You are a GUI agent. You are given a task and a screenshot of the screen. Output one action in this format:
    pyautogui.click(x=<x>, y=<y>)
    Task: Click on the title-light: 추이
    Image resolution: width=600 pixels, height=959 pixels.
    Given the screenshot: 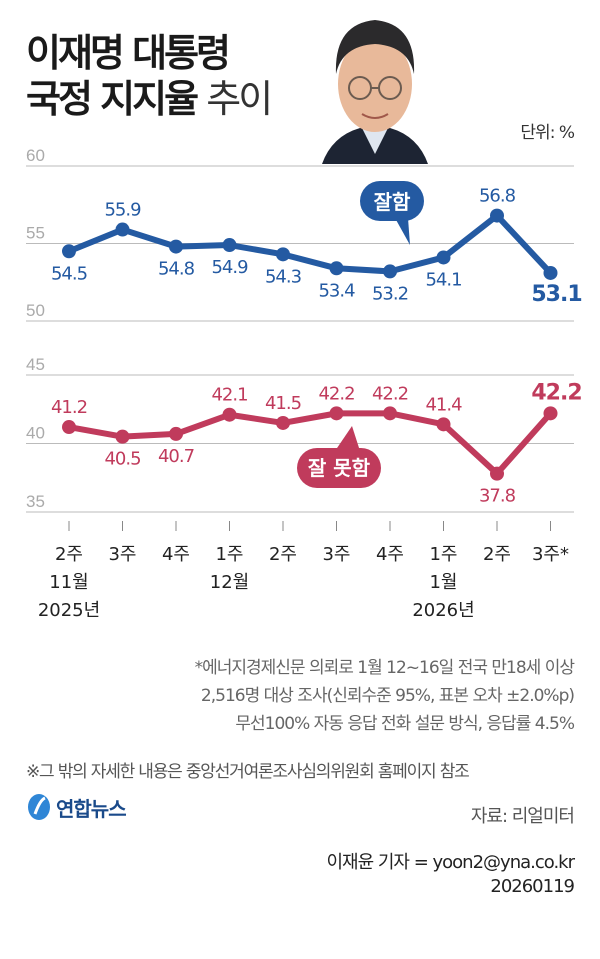 What is the action you would take?
    pyautogui.click(x=239, y=99)
    